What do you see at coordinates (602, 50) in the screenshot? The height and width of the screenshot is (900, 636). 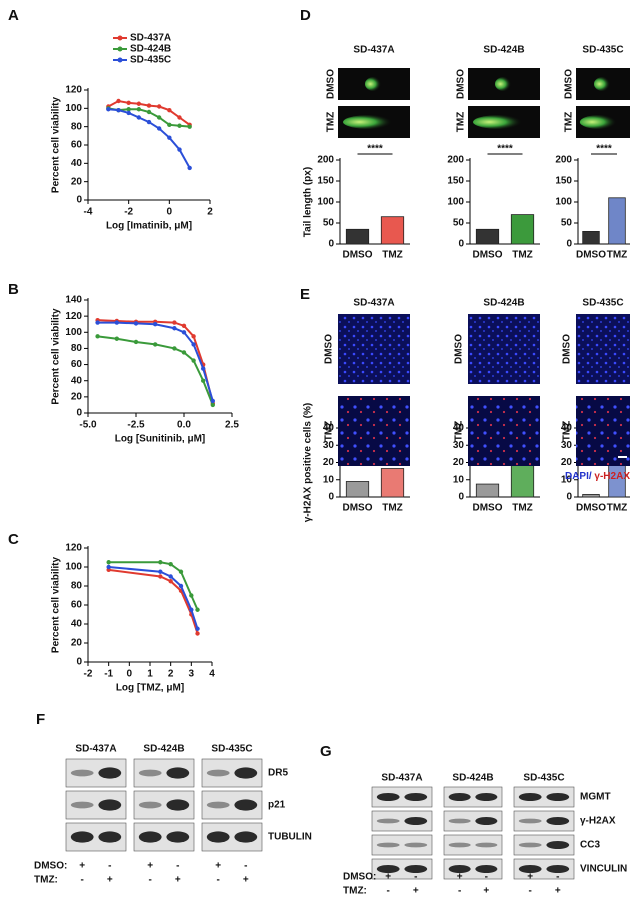 I see `comet-cell-line: SD-435C` at bounding box center [602, 50].